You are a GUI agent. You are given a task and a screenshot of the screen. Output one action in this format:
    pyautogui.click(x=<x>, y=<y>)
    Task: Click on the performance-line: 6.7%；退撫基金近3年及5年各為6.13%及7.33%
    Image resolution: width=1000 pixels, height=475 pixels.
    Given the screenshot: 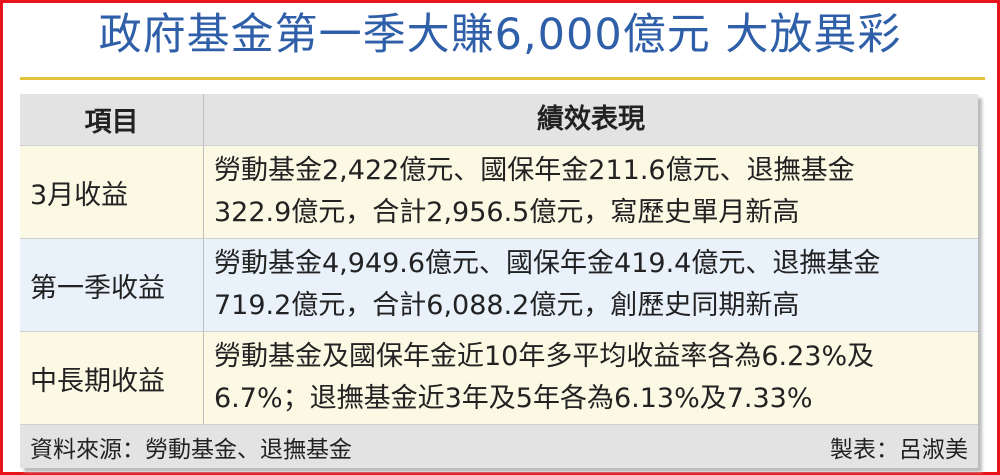 What is the action you would take?
    pyautogui.click(x=513, y=398)
    